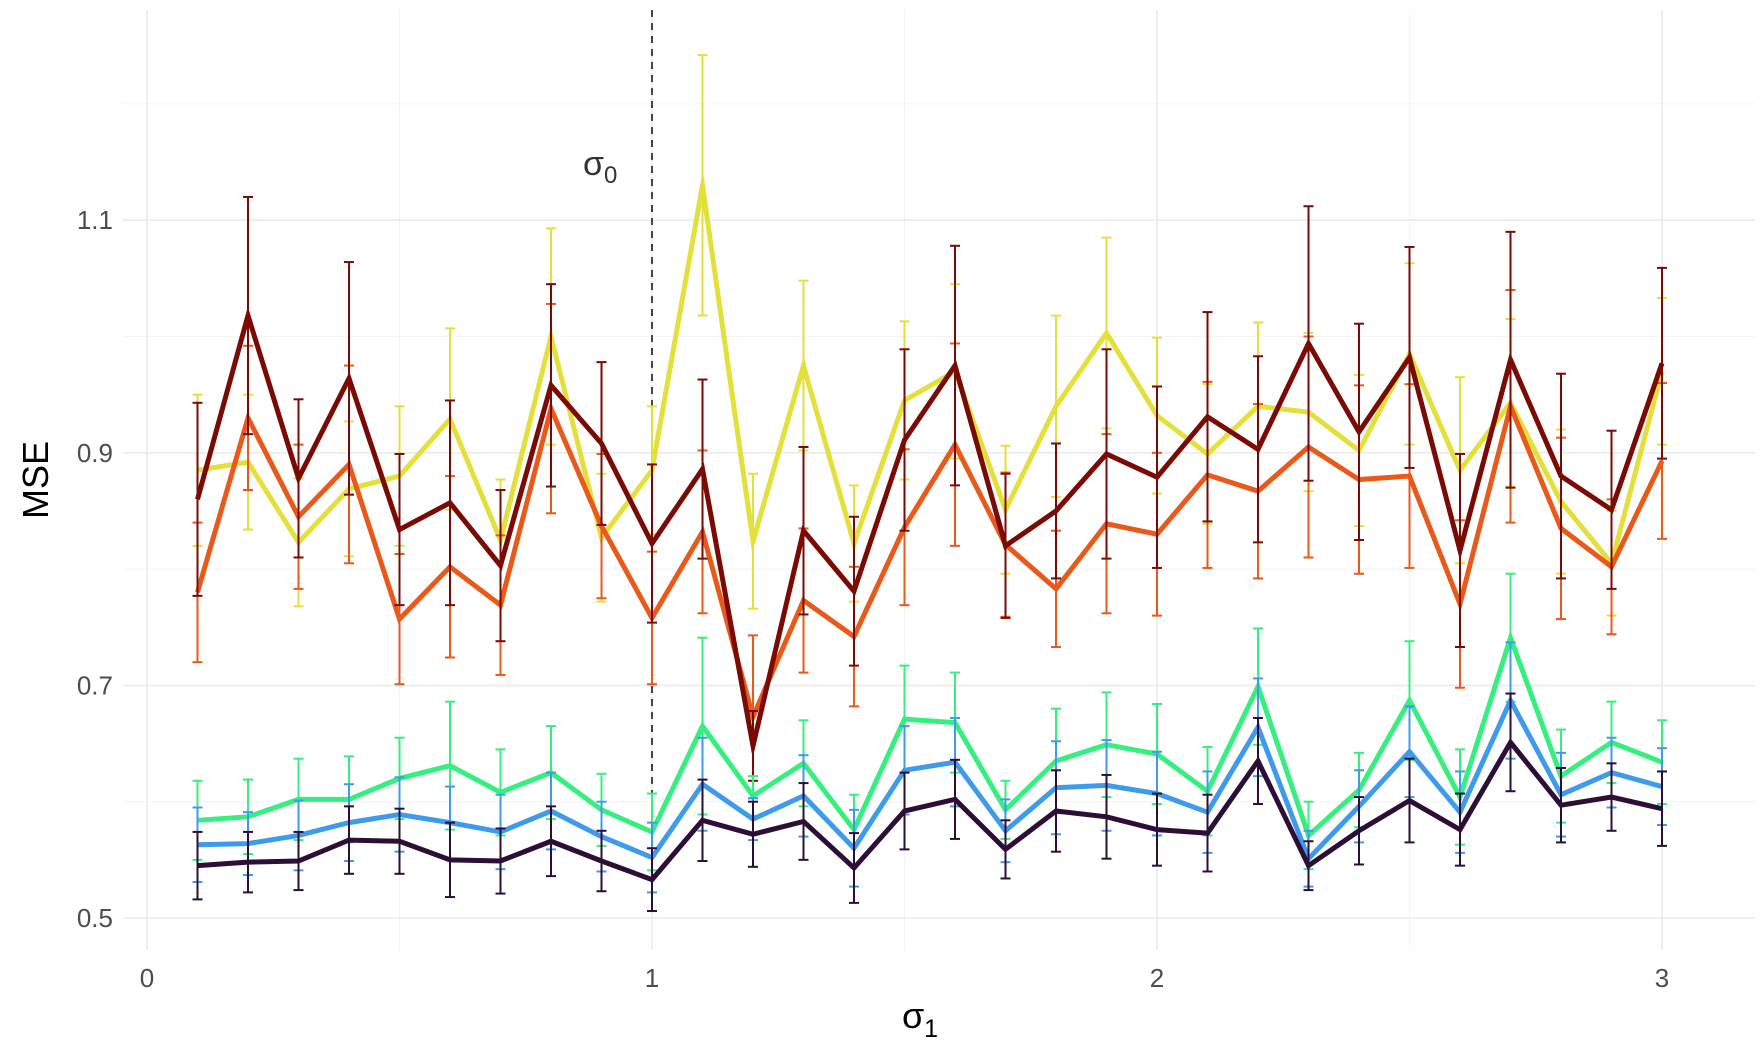 This screenshot has width=1760, height=1060. What do you see at coordinates (931, 1029) in the screenshot?
I see `x-axis-title-subscript: 1` at bounding box center [931, 1029].